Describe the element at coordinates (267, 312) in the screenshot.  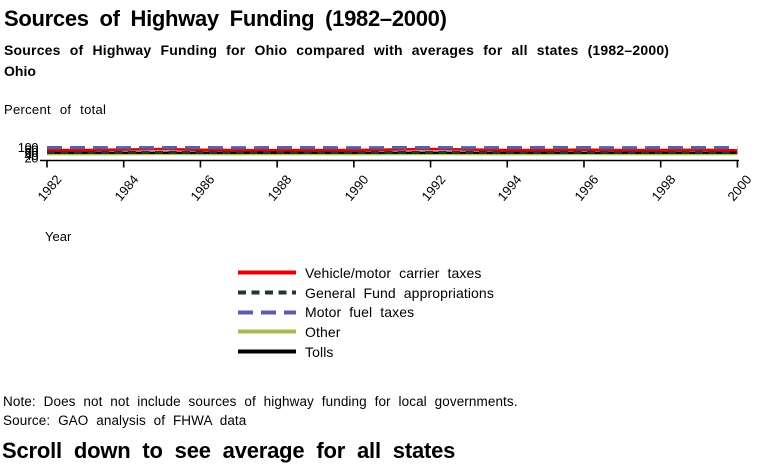
I see `legend-swatch-motor-fuel-taxes` at that location.